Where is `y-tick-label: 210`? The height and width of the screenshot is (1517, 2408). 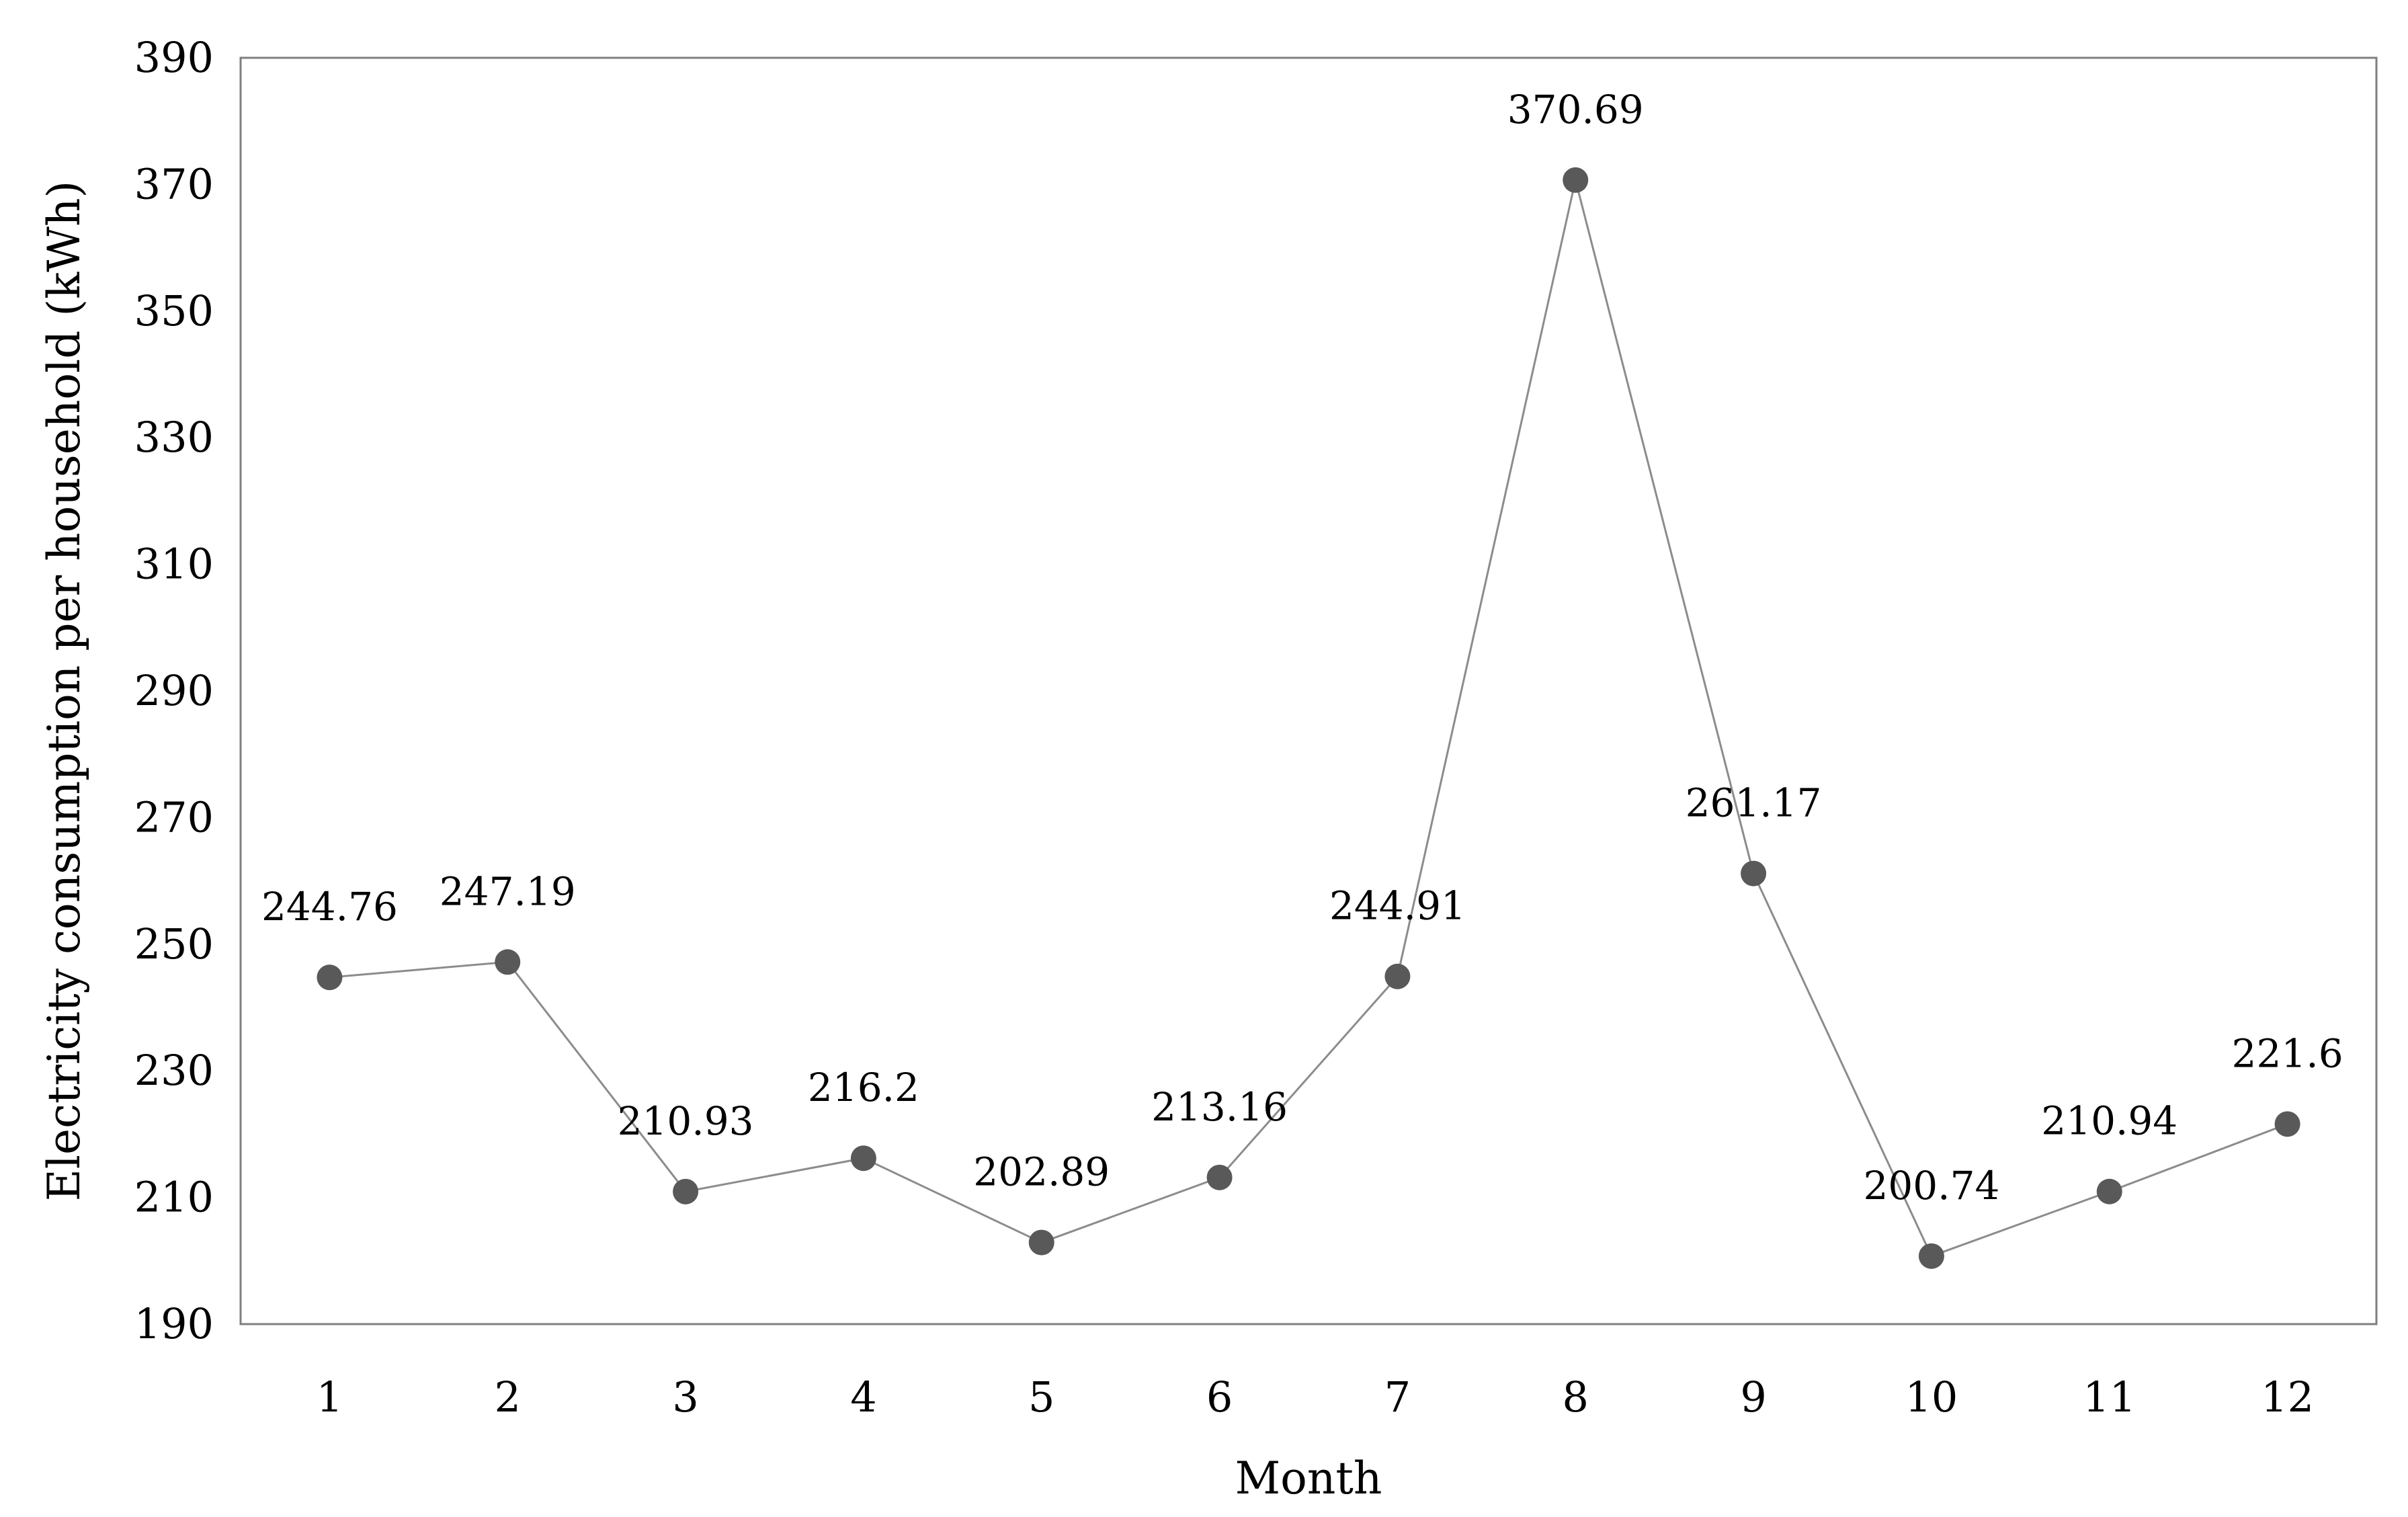
y-tick-label: 210 is located at coordinates (174, 1197).